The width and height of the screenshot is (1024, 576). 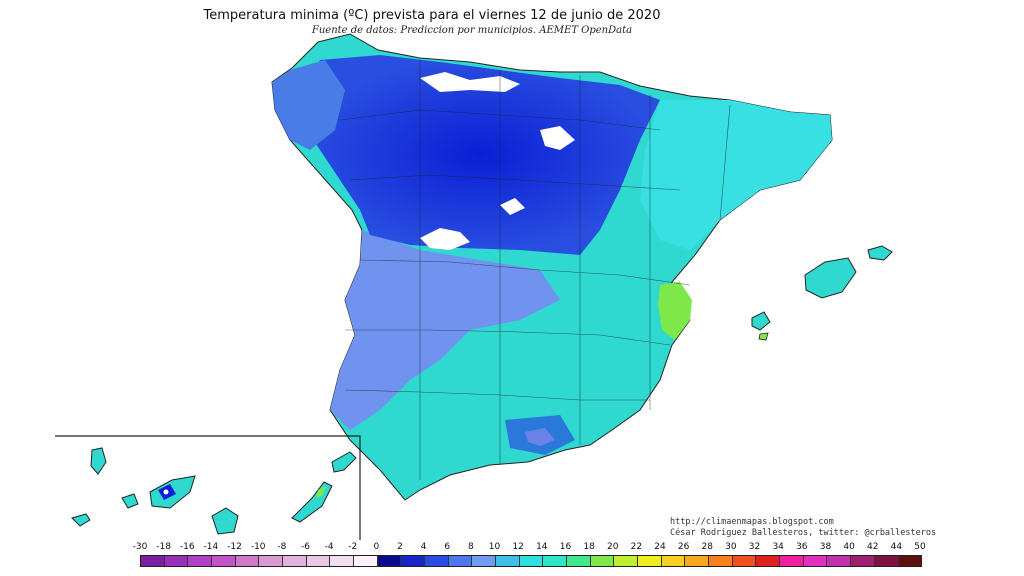 I want to click on scale-label: 0, so click(x=376, y=547).